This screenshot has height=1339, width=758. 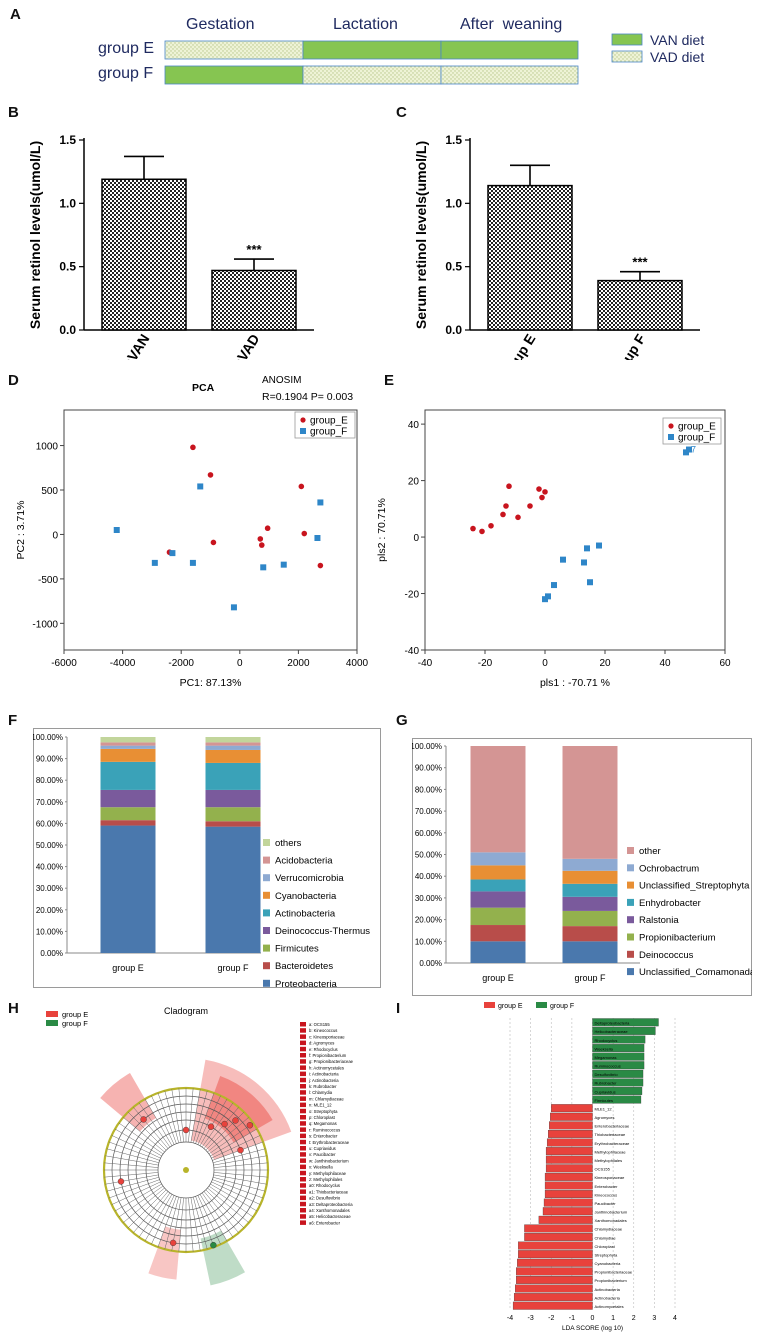 What do you see at coordinates (323, 1030) in the screenshot?
I see `key-label: b: Kineococcus` at bounding box center [323, 1030].